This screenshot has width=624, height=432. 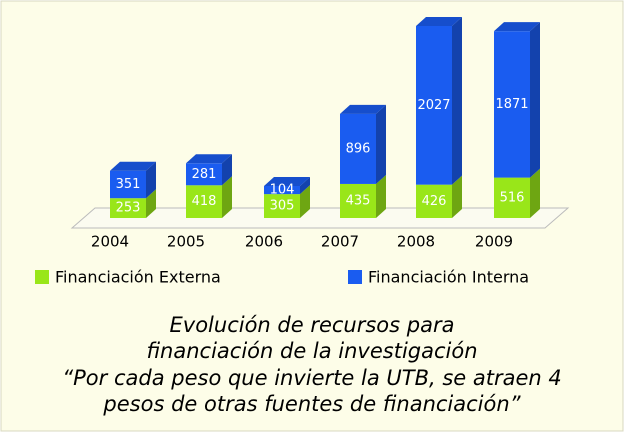 I want to click on legend-label: Financiación Interna, so click(x=448, y=277).